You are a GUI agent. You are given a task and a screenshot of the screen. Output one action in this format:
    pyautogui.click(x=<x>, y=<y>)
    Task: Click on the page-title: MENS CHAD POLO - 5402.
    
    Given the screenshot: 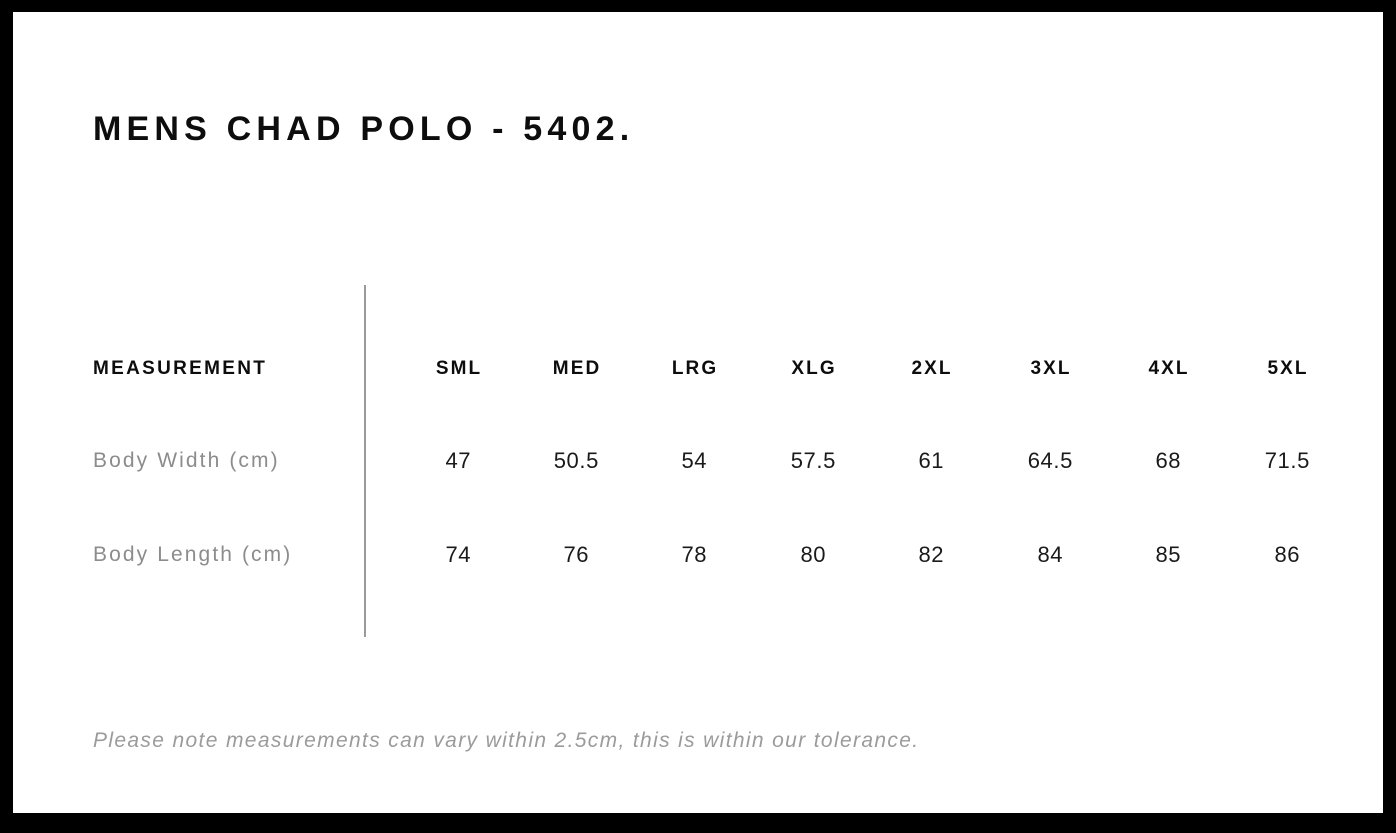 What is the action you would take?
    pyautogui.click(x=364, y=129)
    